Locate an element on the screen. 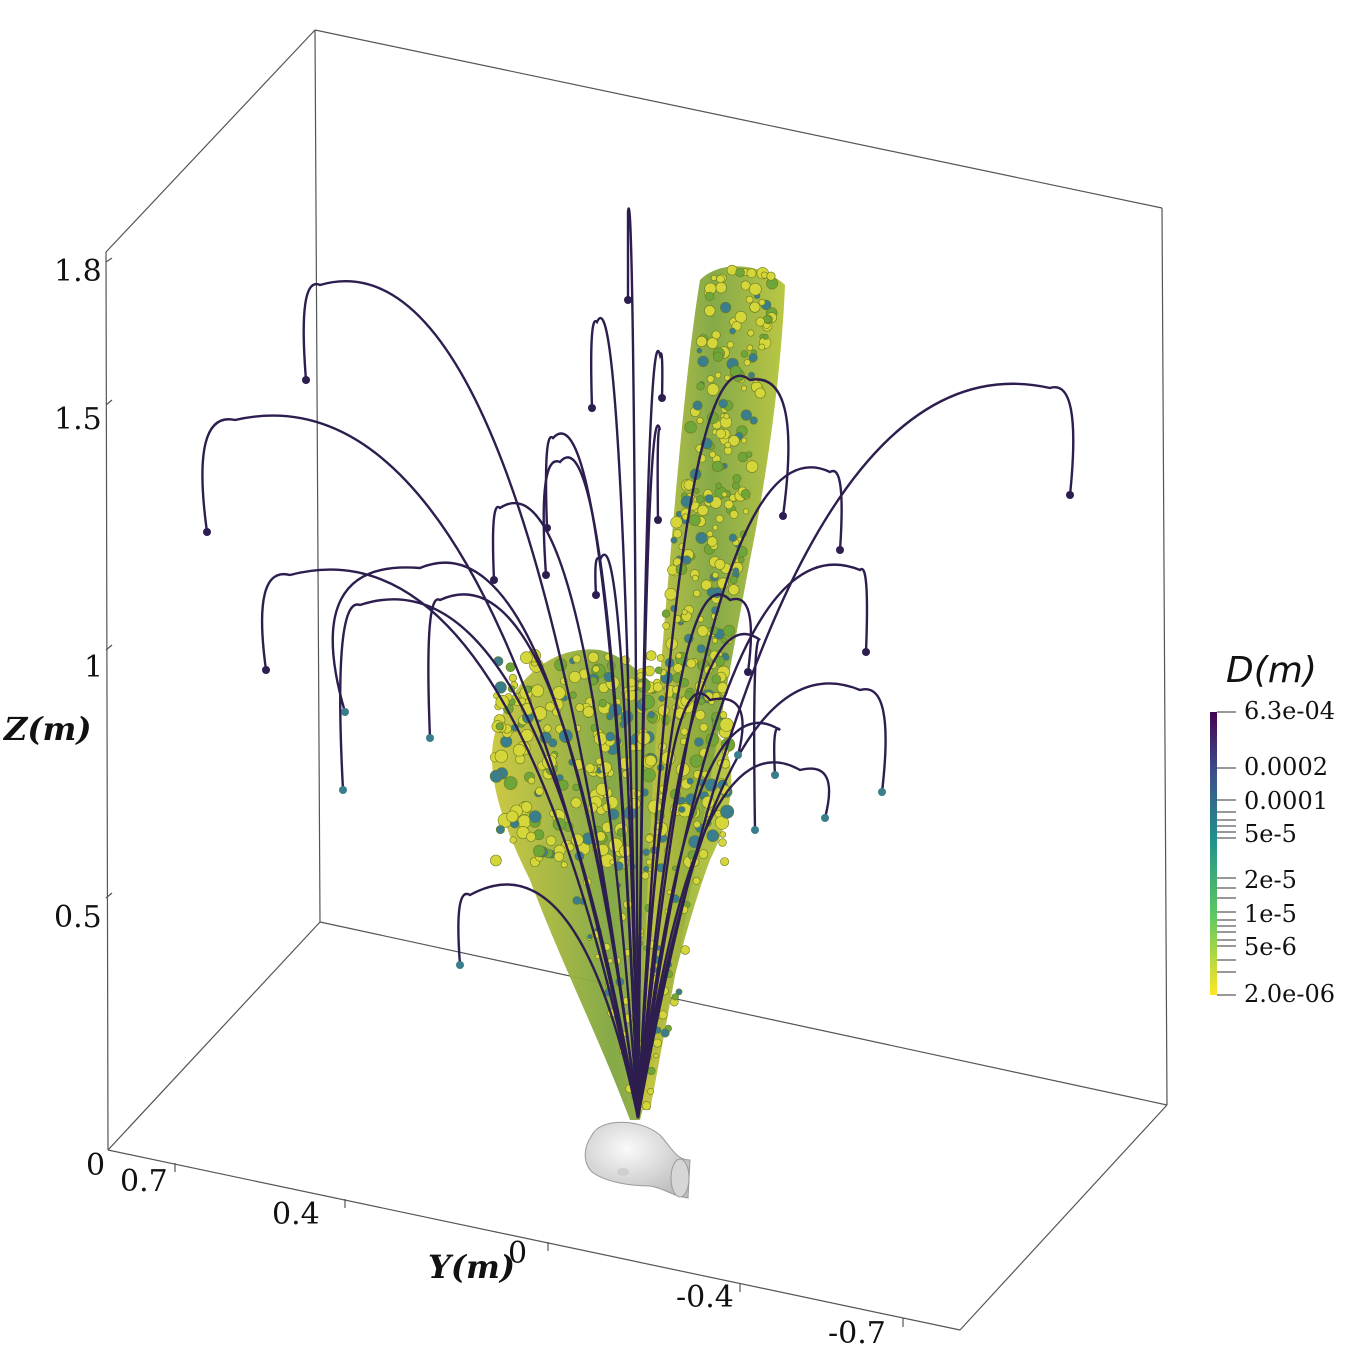  z-axis-ticks is located at coordinates (109, 578).